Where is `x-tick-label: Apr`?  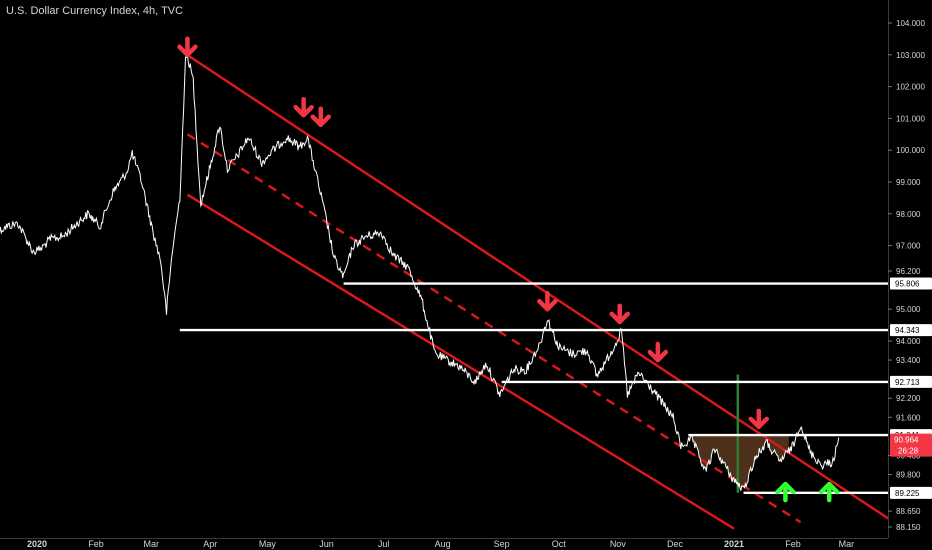 x-tick-label: Apr is located at coordinates (210, 544).